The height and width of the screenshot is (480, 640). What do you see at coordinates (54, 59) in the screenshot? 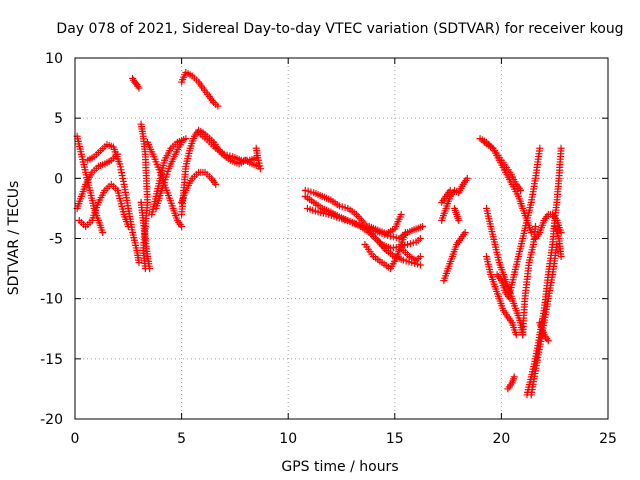
I see `y-tick-label: 10` at bounding box center [54, 59].